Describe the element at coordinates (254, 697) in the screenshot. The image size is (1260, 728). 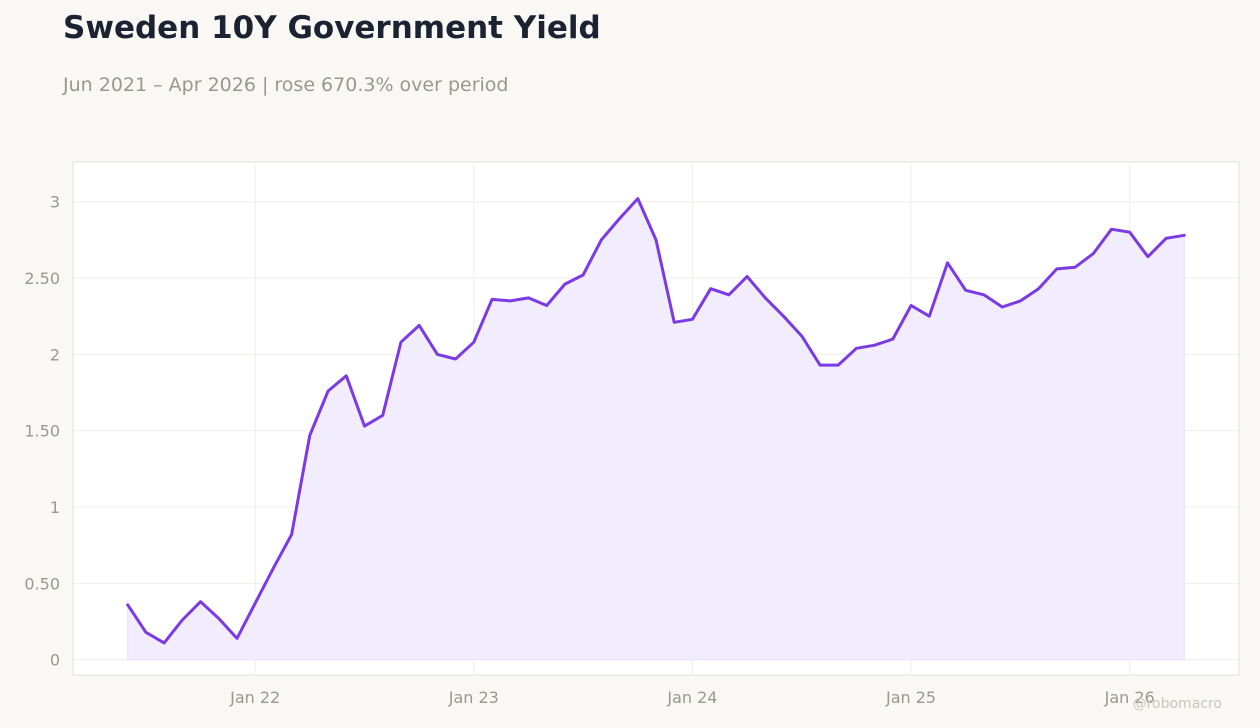
I see `x-tick-label: Jan 22` at that location.